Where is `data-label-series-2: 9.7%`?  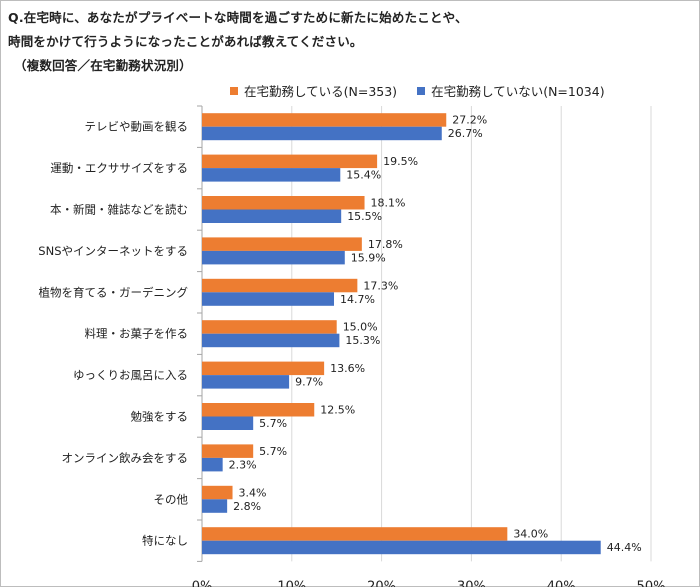 data-label-series-2: 9.7% is located at coordinates (309, 382).